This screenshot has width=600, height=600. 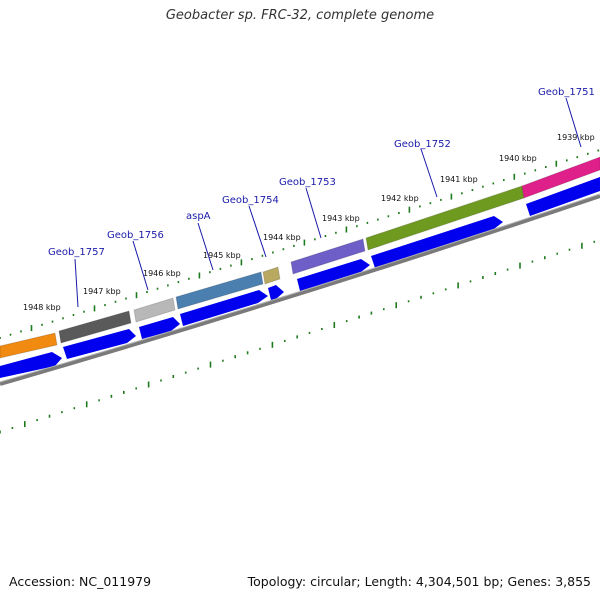 What do you see at coordinates (341, 218) in the screenshot?
I see `kbp-label: 1943 kbp` at bounding box center [341, 218].